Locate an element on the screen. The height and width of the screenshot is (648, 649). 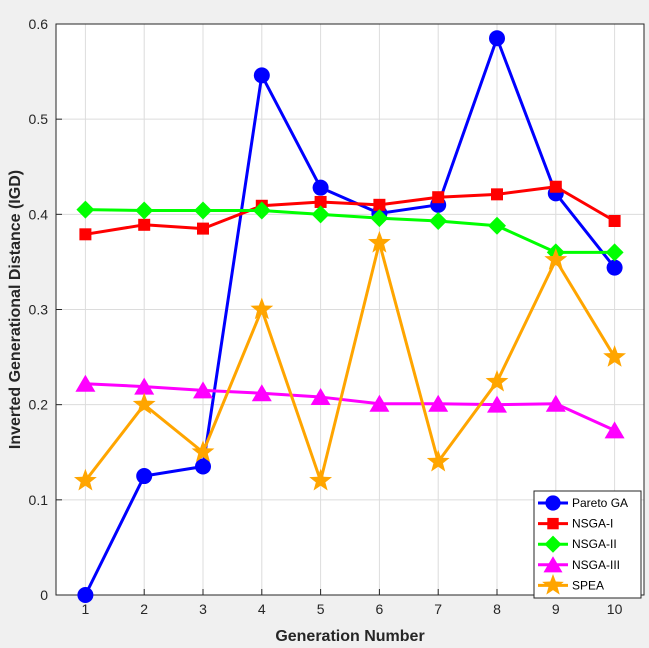
legend-item-nsga-ii: NSGA-II is located at coordinates (577, 544).